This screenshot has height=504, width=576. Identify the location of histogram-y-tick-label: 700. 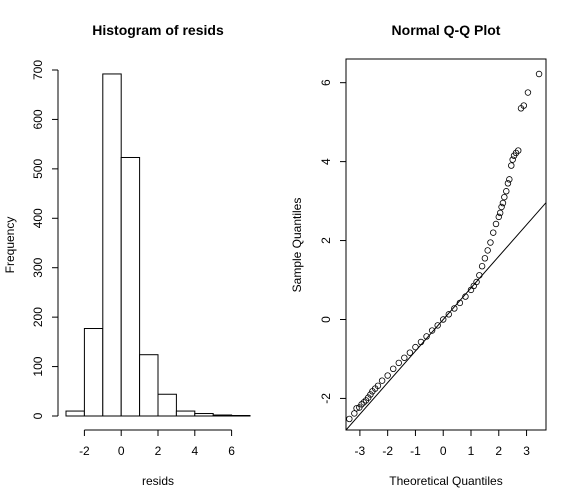
(38, 70).